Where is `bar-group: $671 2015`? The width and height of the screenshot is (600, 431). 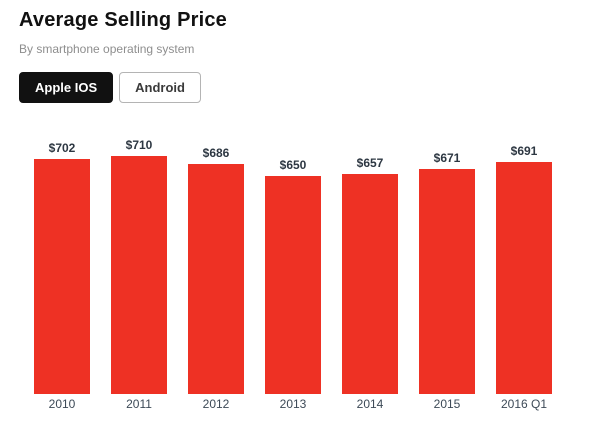 bar-group: $671 2015 is located at coordinates (447, 281).